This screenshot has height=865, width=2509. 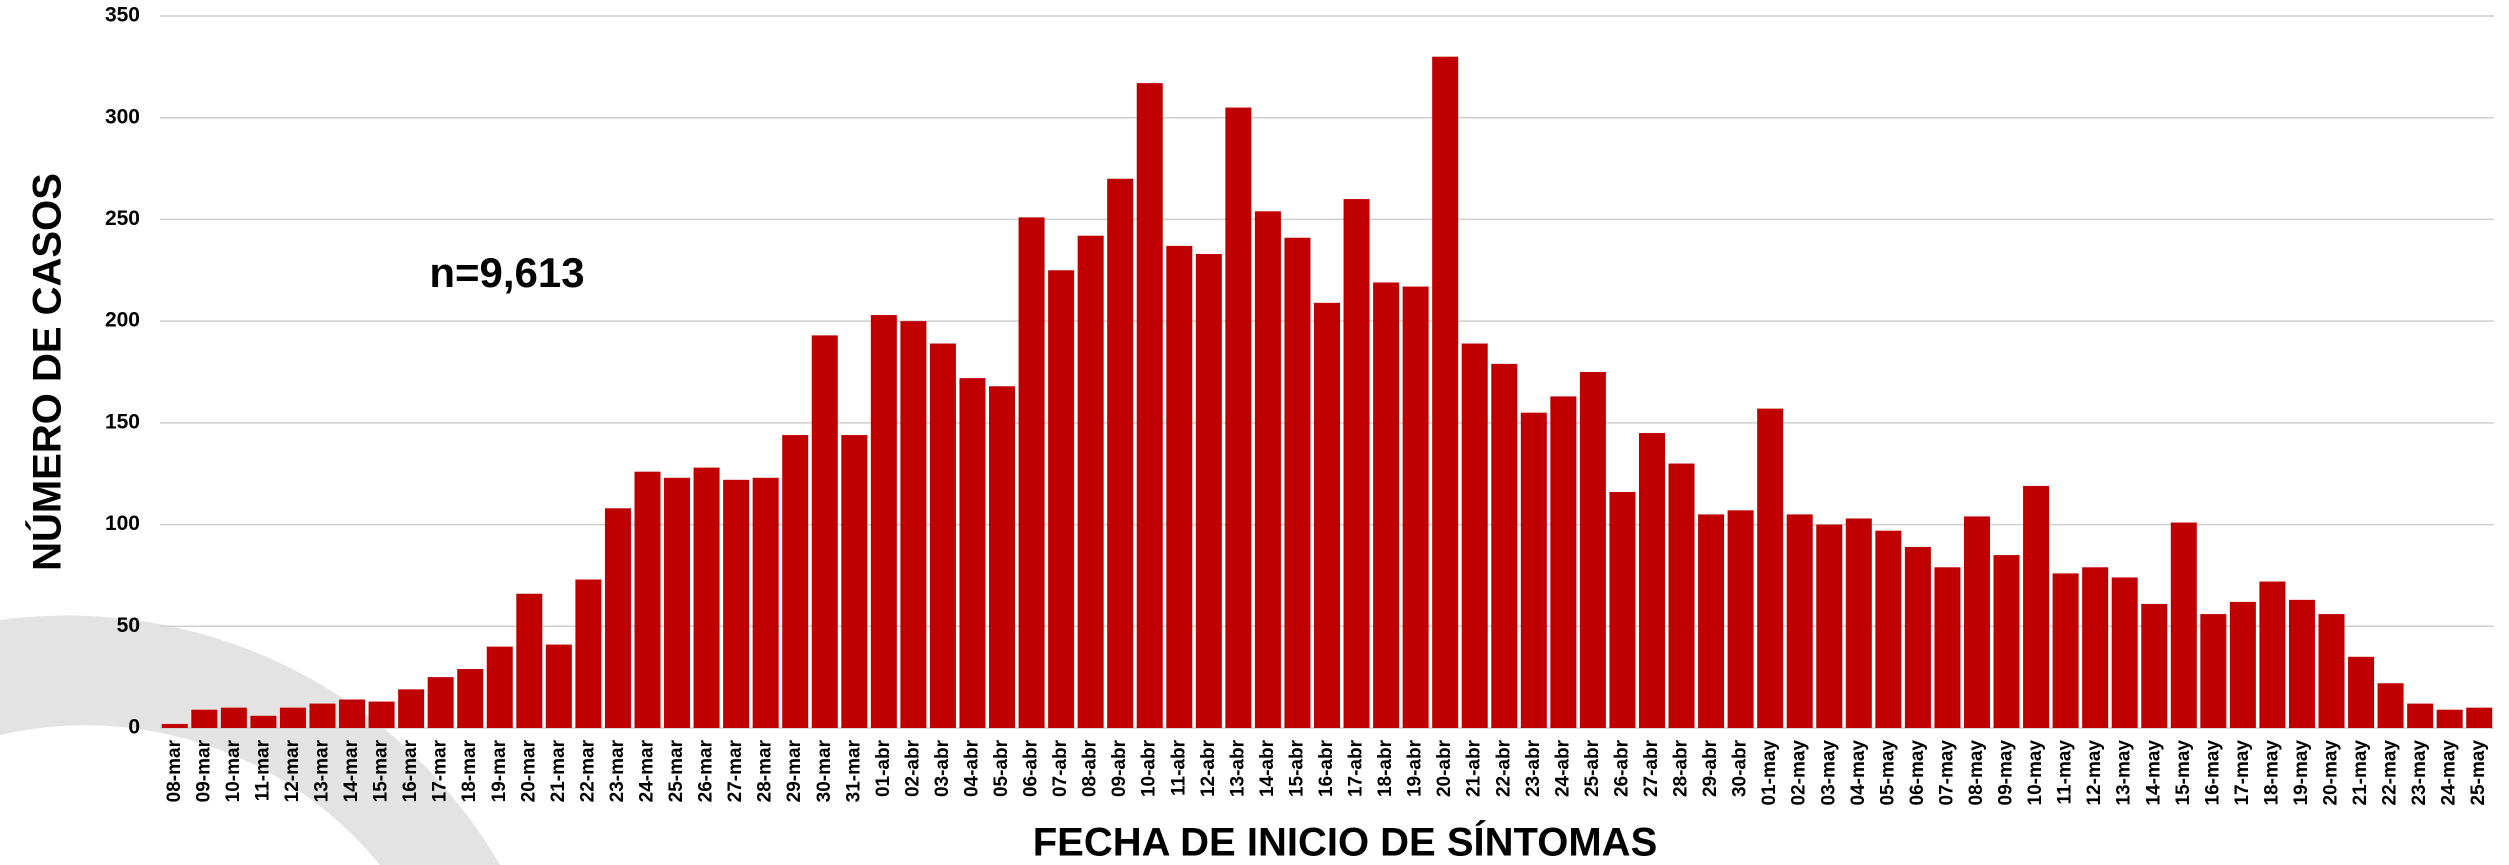 What do you see at coordinates (1296, 768) in the screenshot?
I see `x-tick-label: 15-abr` at bounding box center [1296, 768].